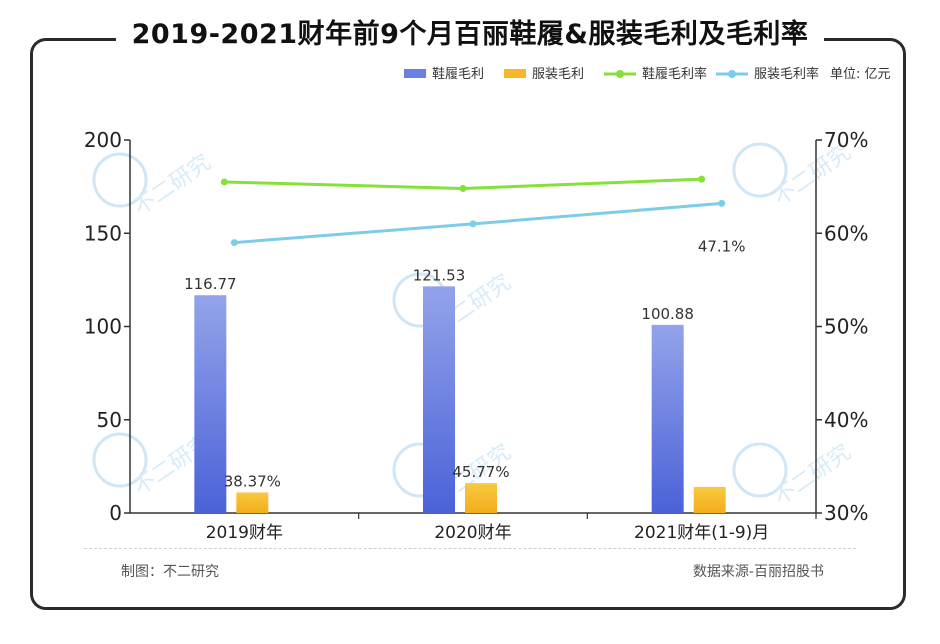 The width and height of the screenshot is (940, 644). Describe the element at coordinates (103, 327) in the screenshot. I see `left-tick-label: 100` at that location.